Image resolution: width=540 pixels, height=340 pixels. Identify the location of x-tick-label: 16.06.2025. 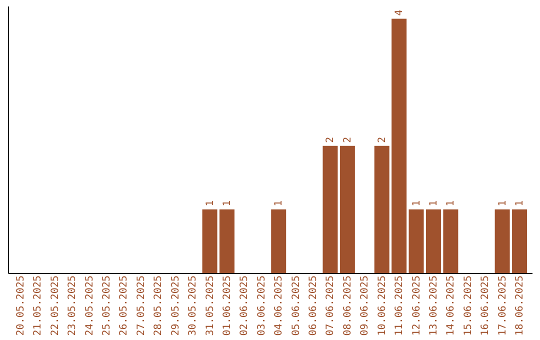
(486, 306).